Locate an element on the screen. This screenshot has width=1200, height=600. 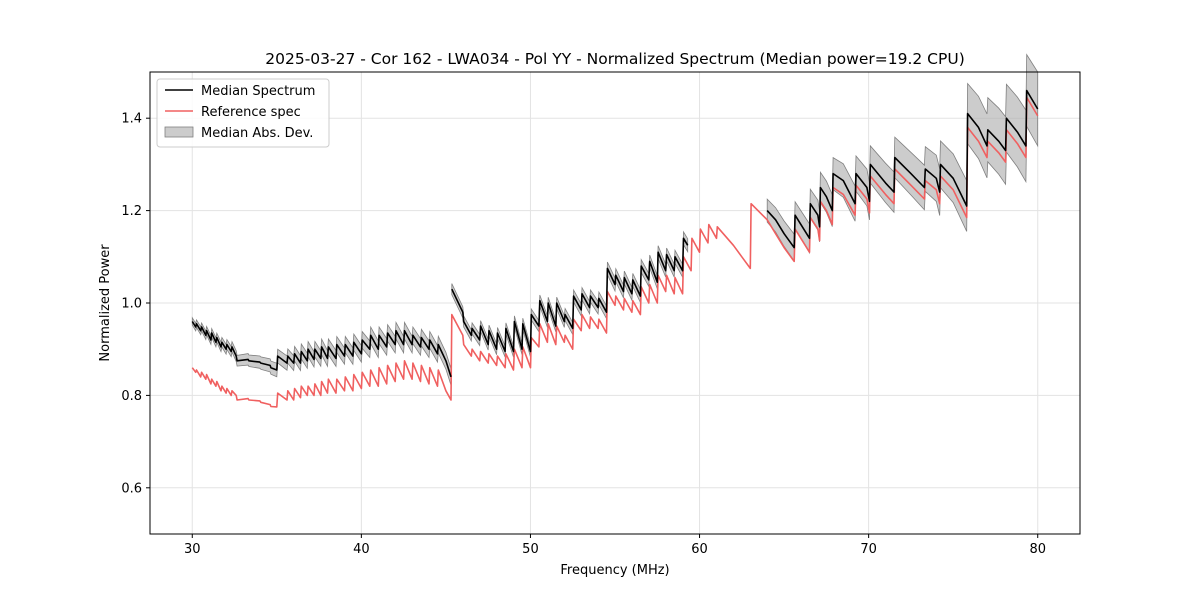
x-tick-label: 50 is located at coordinates (530, 549).